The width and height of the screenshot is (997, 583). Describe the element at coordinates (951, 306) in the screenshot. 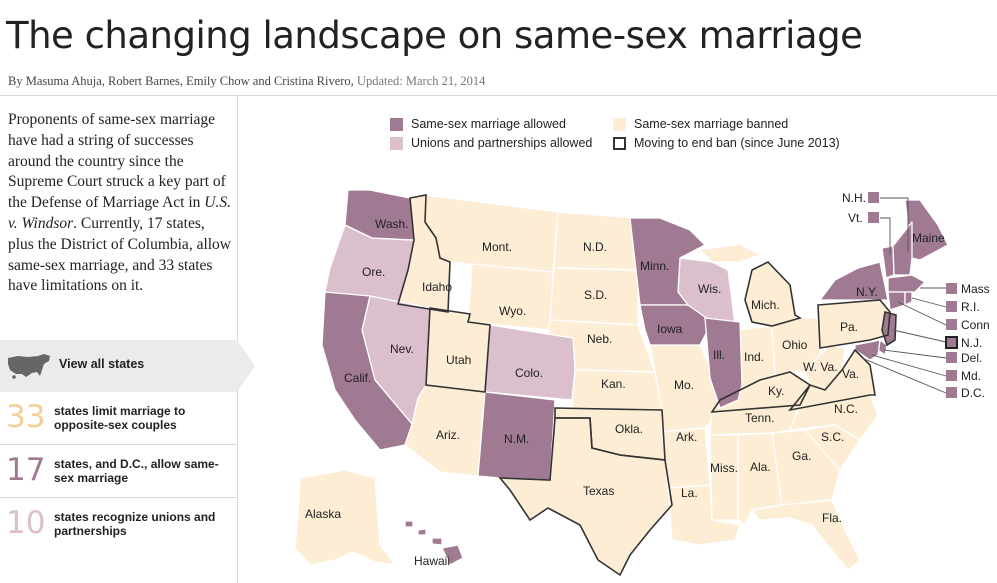

I see `swatch-ri` at that location.